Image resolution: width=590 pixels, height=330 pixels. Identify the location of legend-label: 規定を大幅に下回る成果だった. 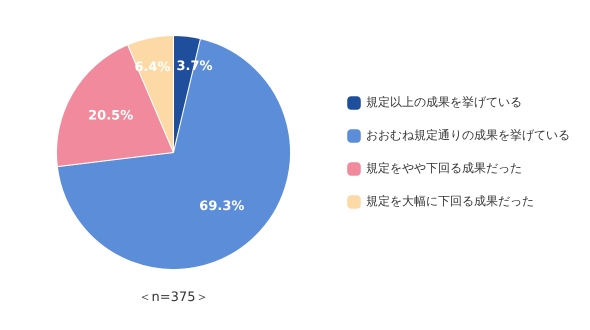
(450, 201).